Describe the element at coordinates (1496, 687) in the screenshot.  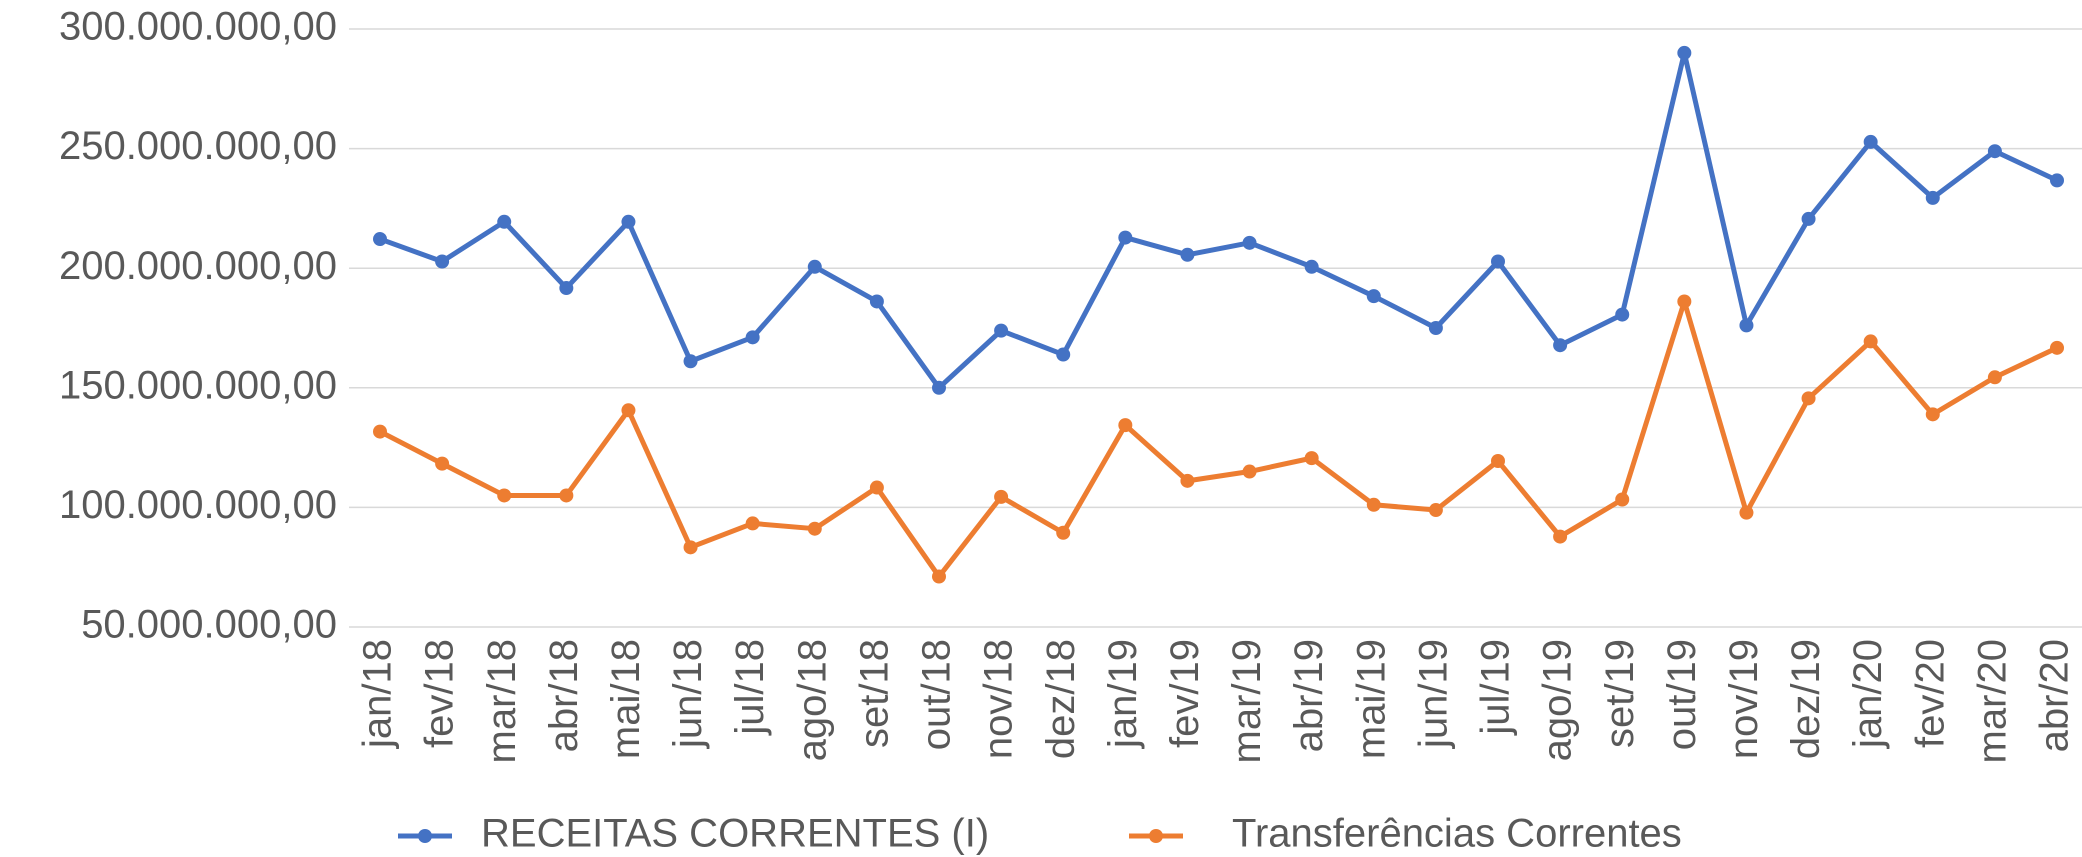
I see `x-tick-label: jul/19` at that location.